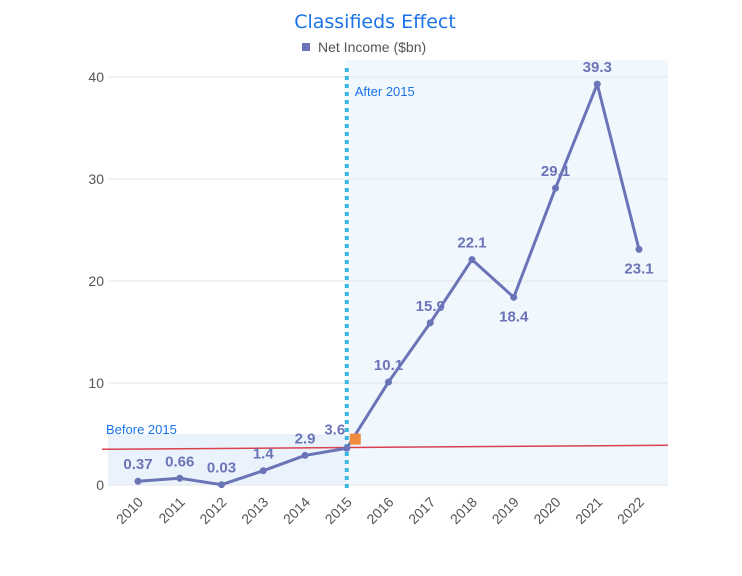 The width and height of the screenshot is (742, 576). I want to click on y-tick-label: 20, so click(96, 281).